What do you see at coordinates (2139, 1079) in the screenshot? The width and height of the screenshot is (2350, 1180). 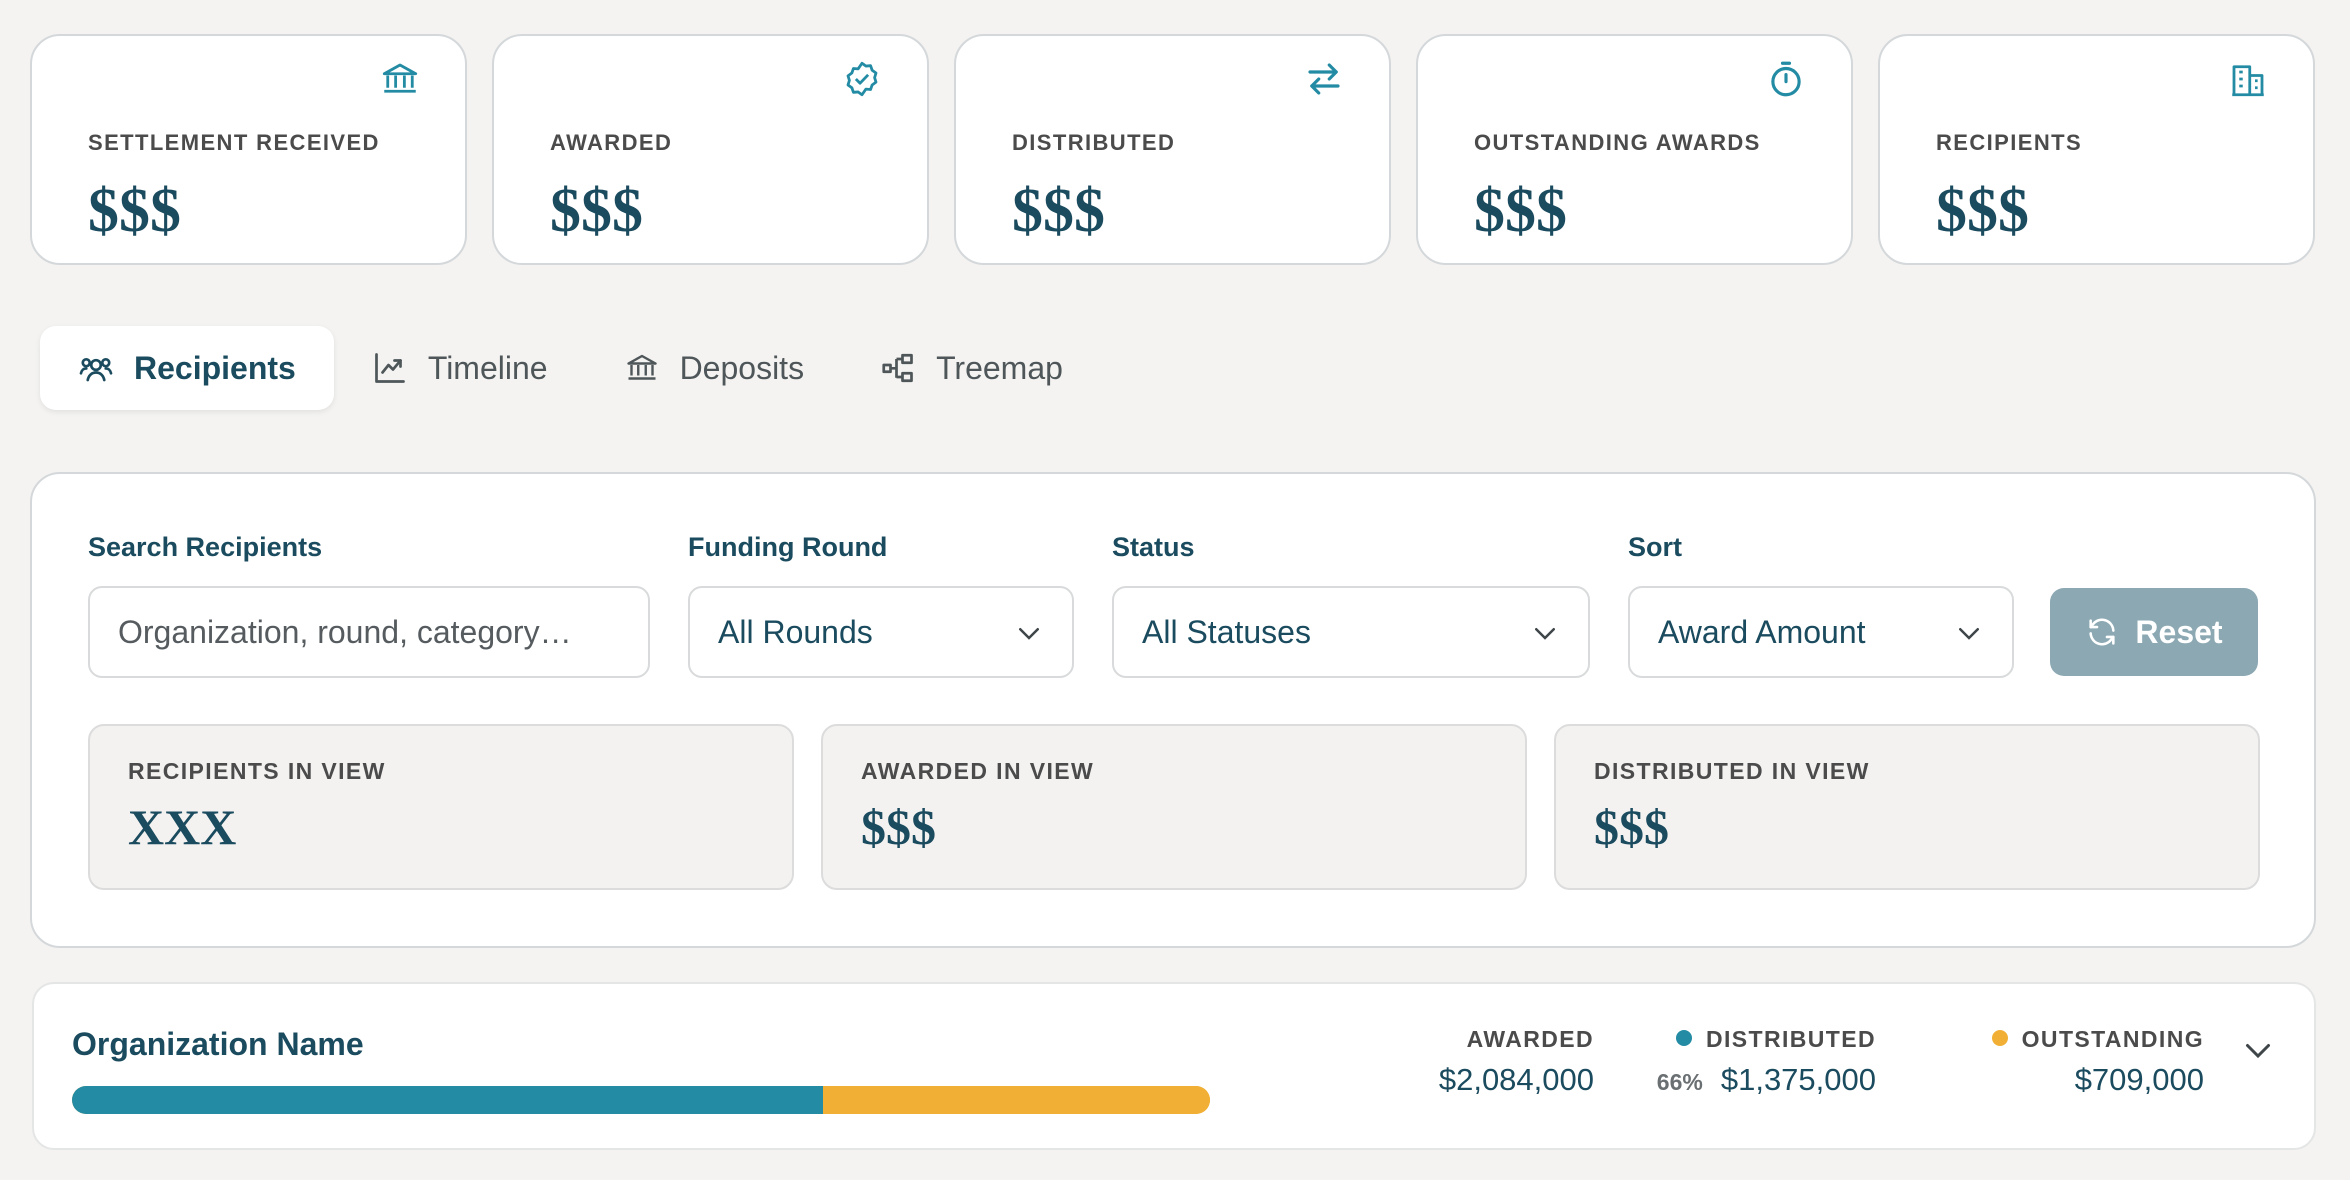 I see `outstanding-value: $709,000` at bounding box center [2139, 1079].